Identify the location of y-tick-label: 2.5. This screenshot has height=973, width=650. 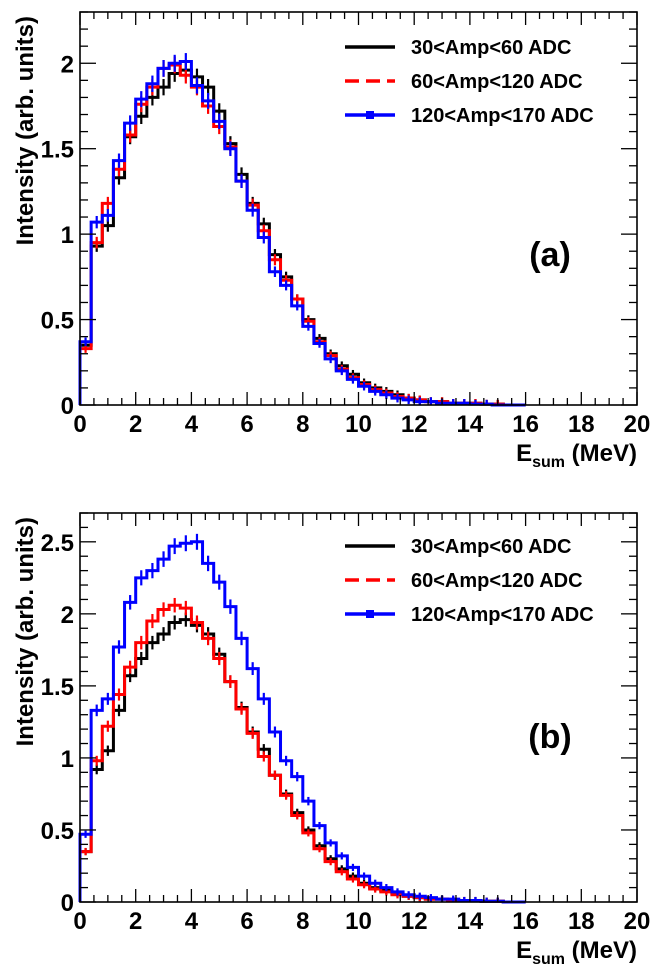
(57, 543).